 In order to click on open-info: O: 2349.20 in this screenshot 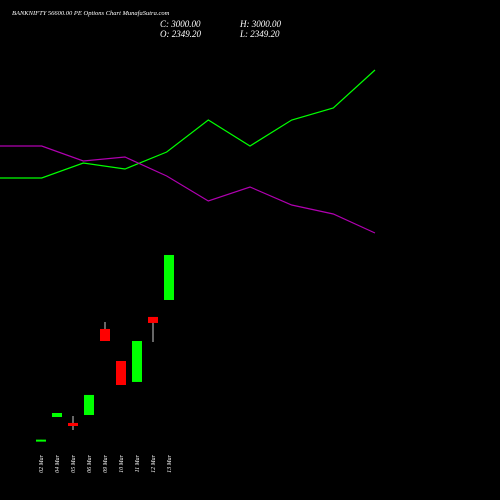, I will do `click(180, 34)`.